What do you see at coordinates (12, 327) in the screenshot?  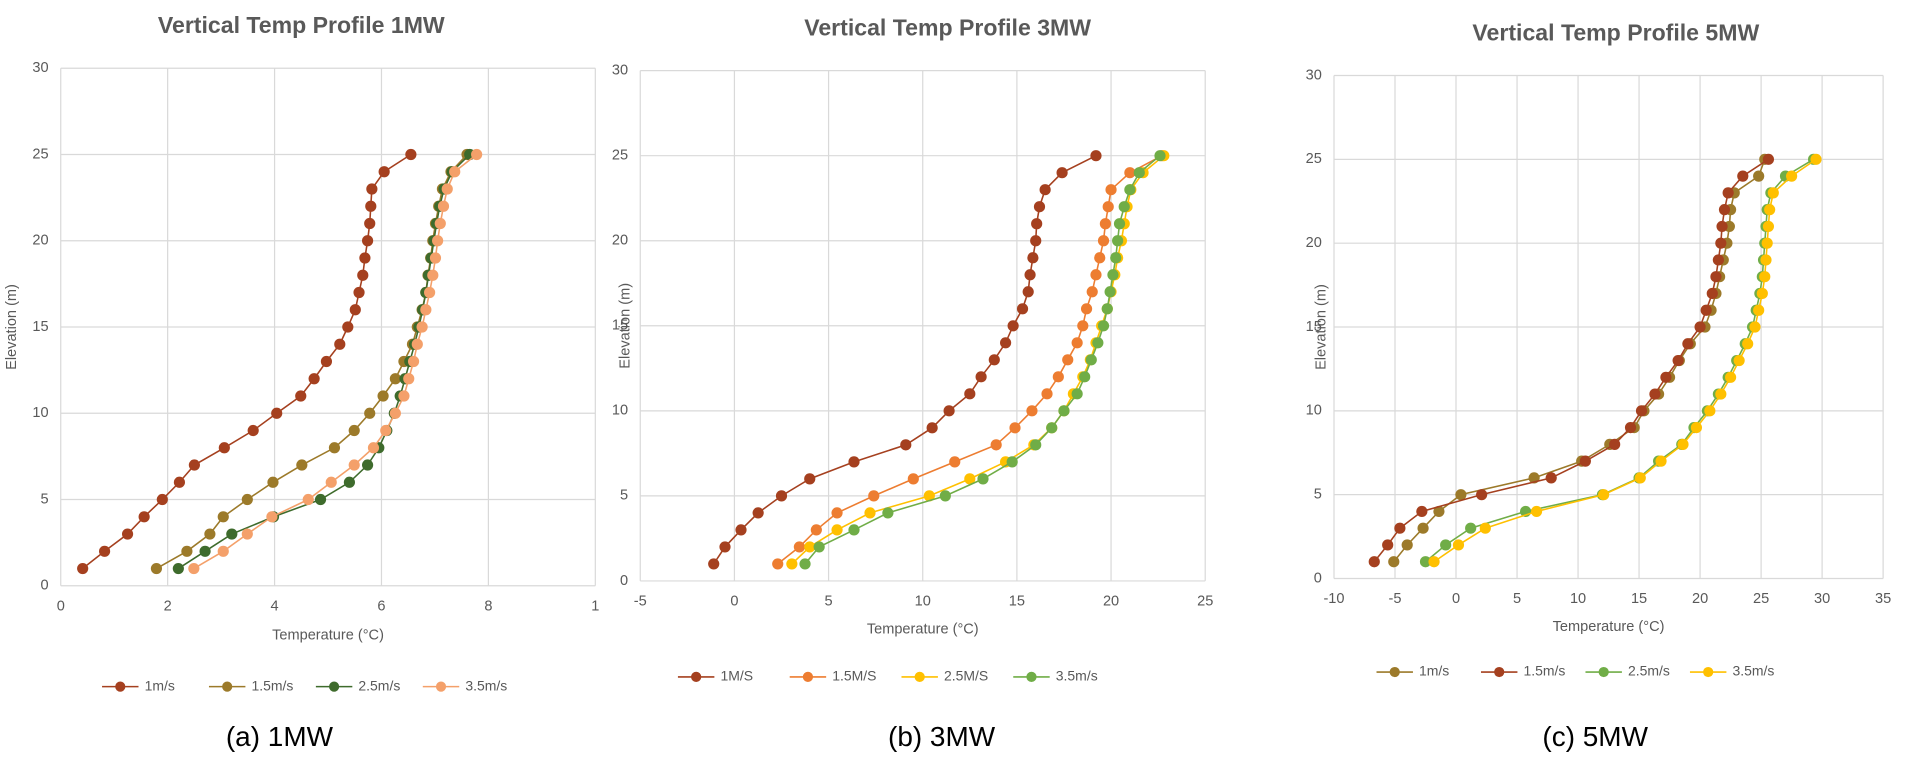 I see `y-axis-label: Elevation (m)` at bounding box center [12, 327].